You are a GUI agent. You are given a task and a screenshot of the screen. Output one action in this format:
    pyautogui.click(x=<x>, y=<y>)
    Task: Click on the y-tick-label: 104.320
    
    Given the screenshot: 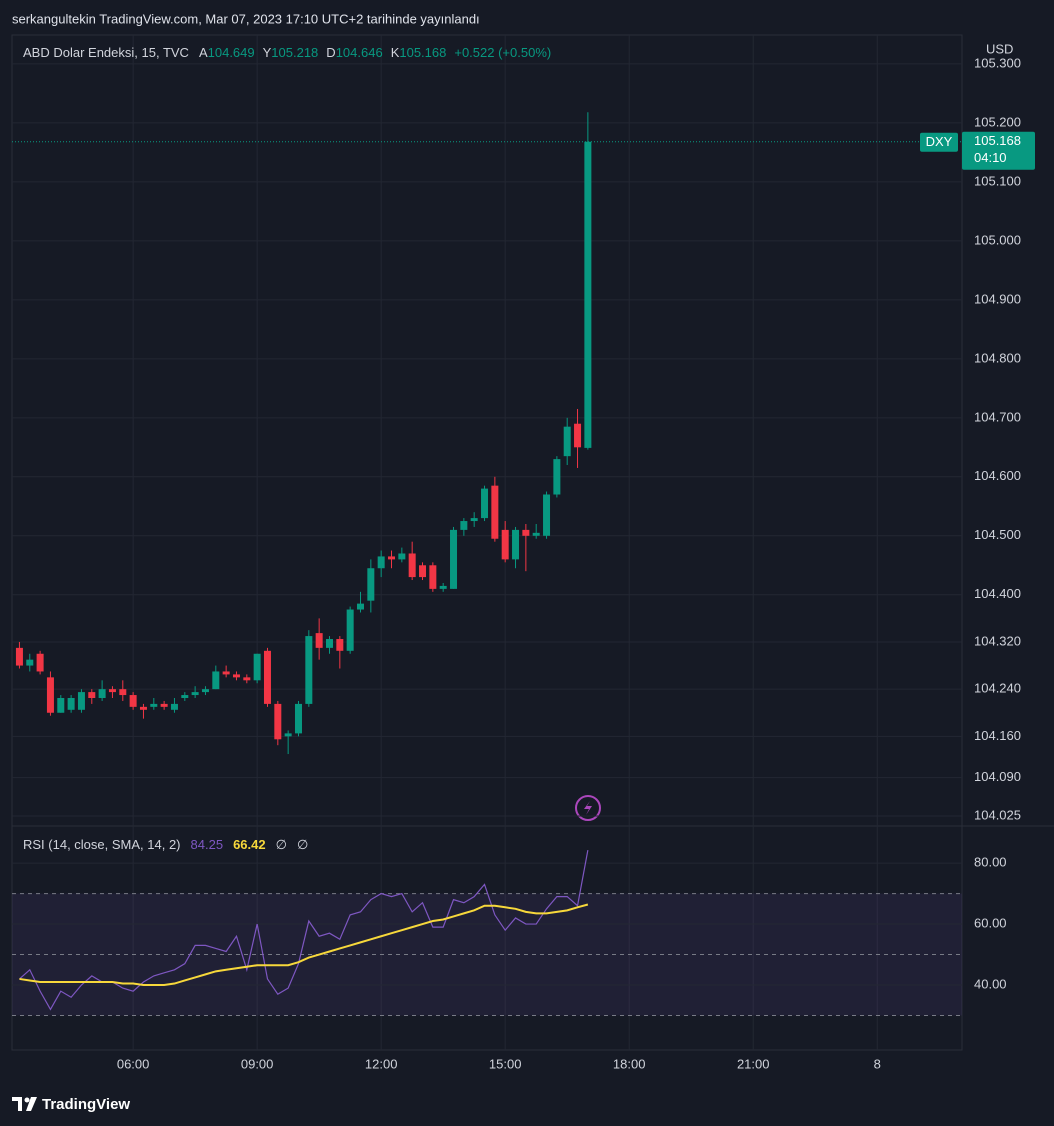 What is the action you would take?
    pyautogui.click(x=997, y=640)
    